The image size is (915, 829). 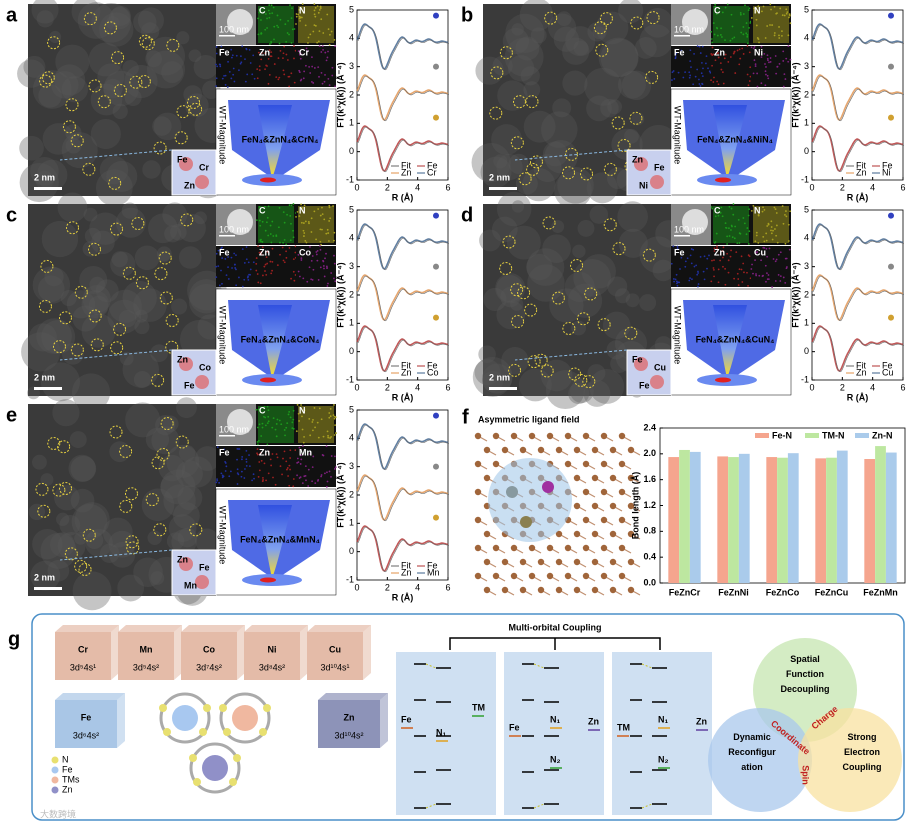 What do you see at coordinates (719, 52) in the screenshot?
I see `eds-label: Zn` at bounding box center [719, 52].